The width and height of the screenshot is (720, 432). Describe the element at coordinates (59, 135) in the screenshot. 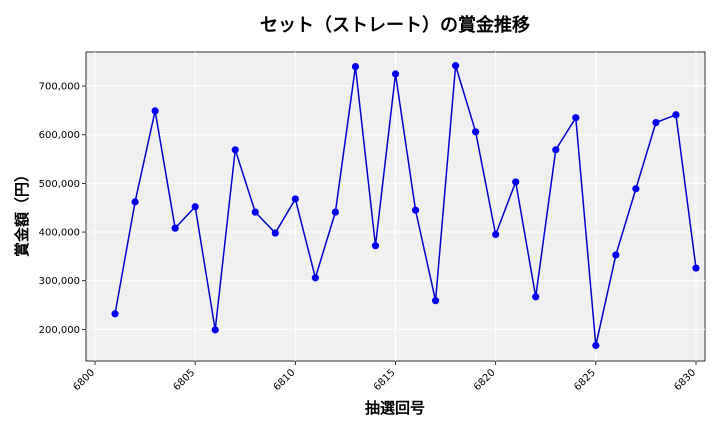

I see `y-tick-label: 600,000` at that location.